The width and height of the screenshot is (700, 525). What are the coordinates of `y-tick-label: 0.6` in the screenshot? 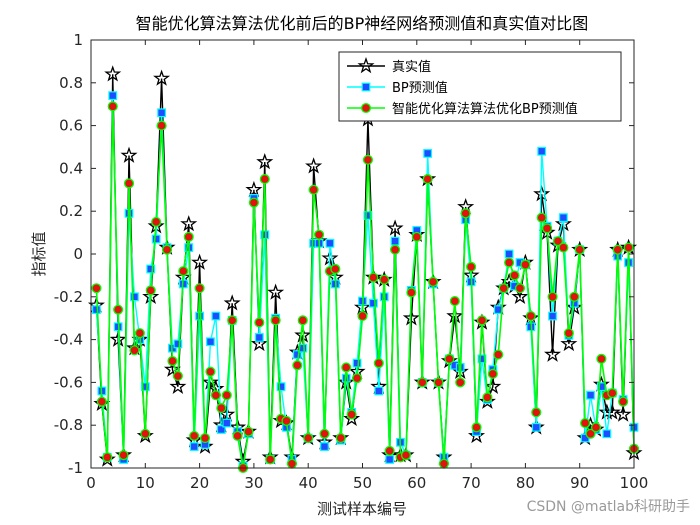 It's located at (71, 126).